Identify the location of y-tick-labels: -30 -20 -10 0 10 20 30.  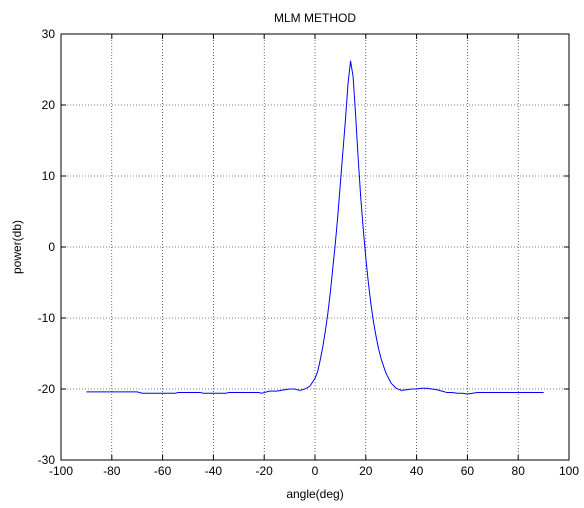
(47, 247).